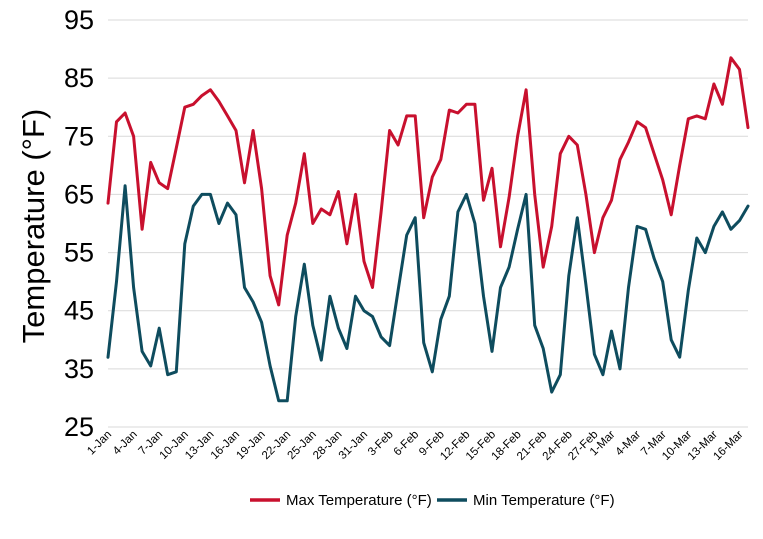 The image size is (763, 539). Describe the element at coordinates (544, 500) in the screenshot. I see `legend-label: Min Temperature (°F)` at that location.